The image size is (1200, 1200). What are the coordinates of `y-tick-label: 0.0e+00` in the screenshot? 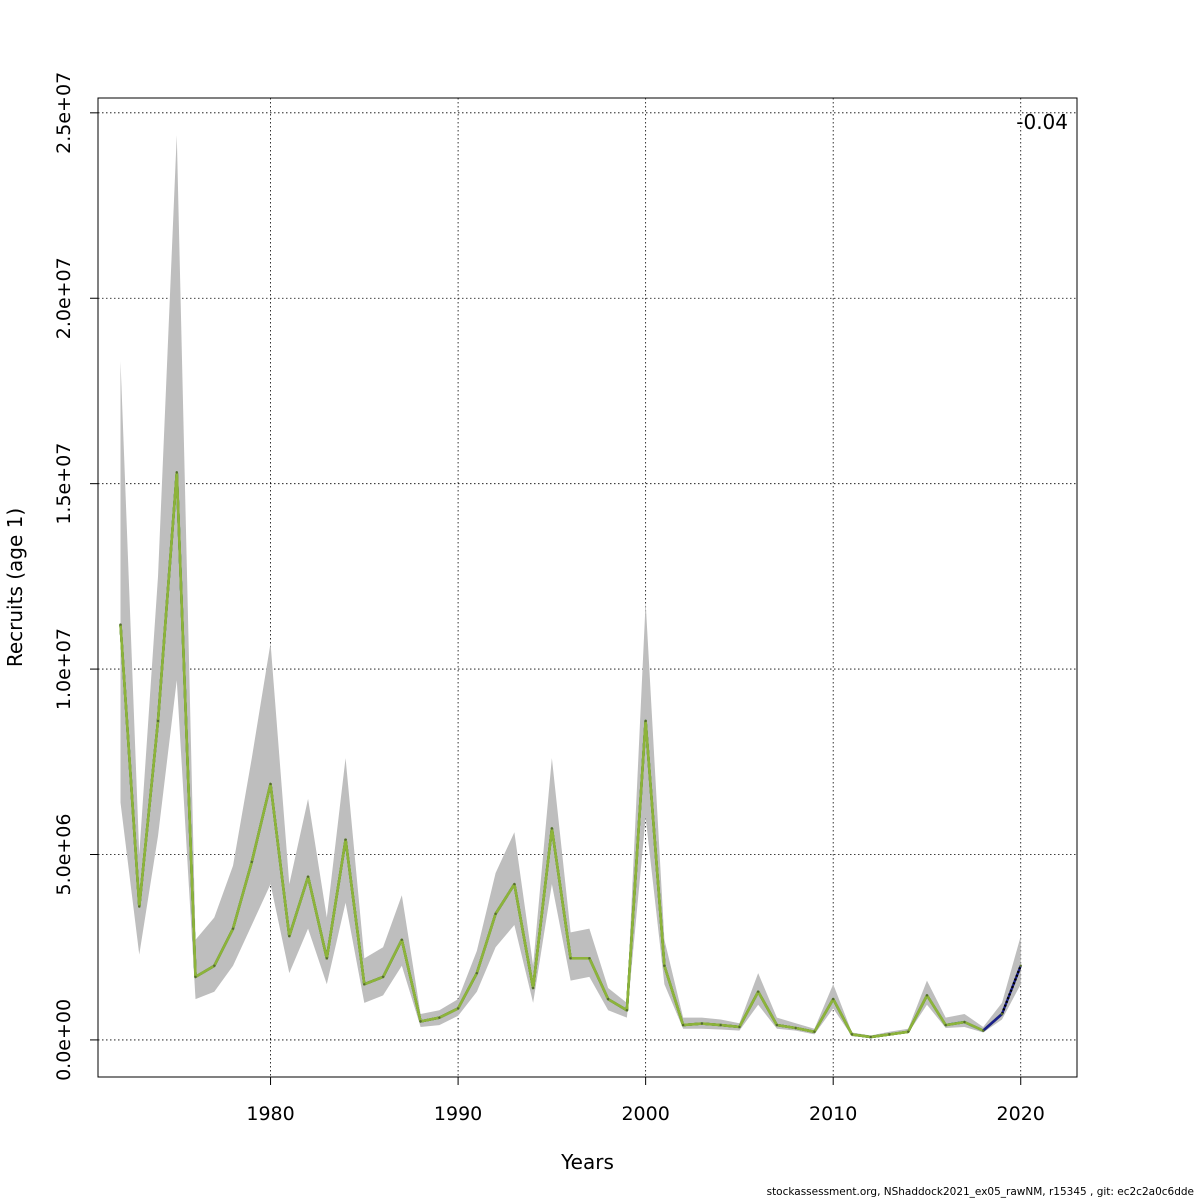 It's located at (64, 1040).